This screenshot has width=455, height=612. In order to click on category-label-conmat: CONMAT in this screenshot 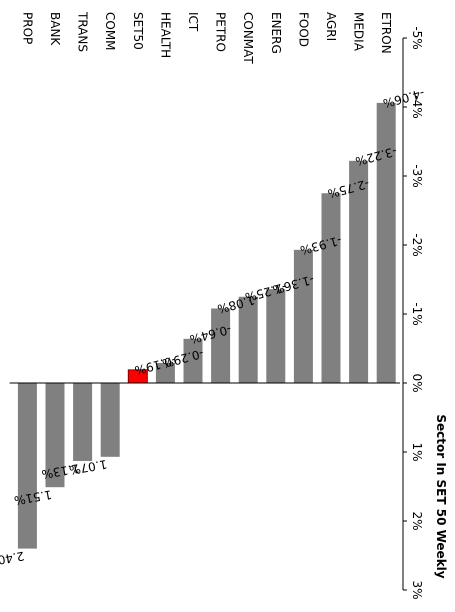, I will do `click(248, 38)`.